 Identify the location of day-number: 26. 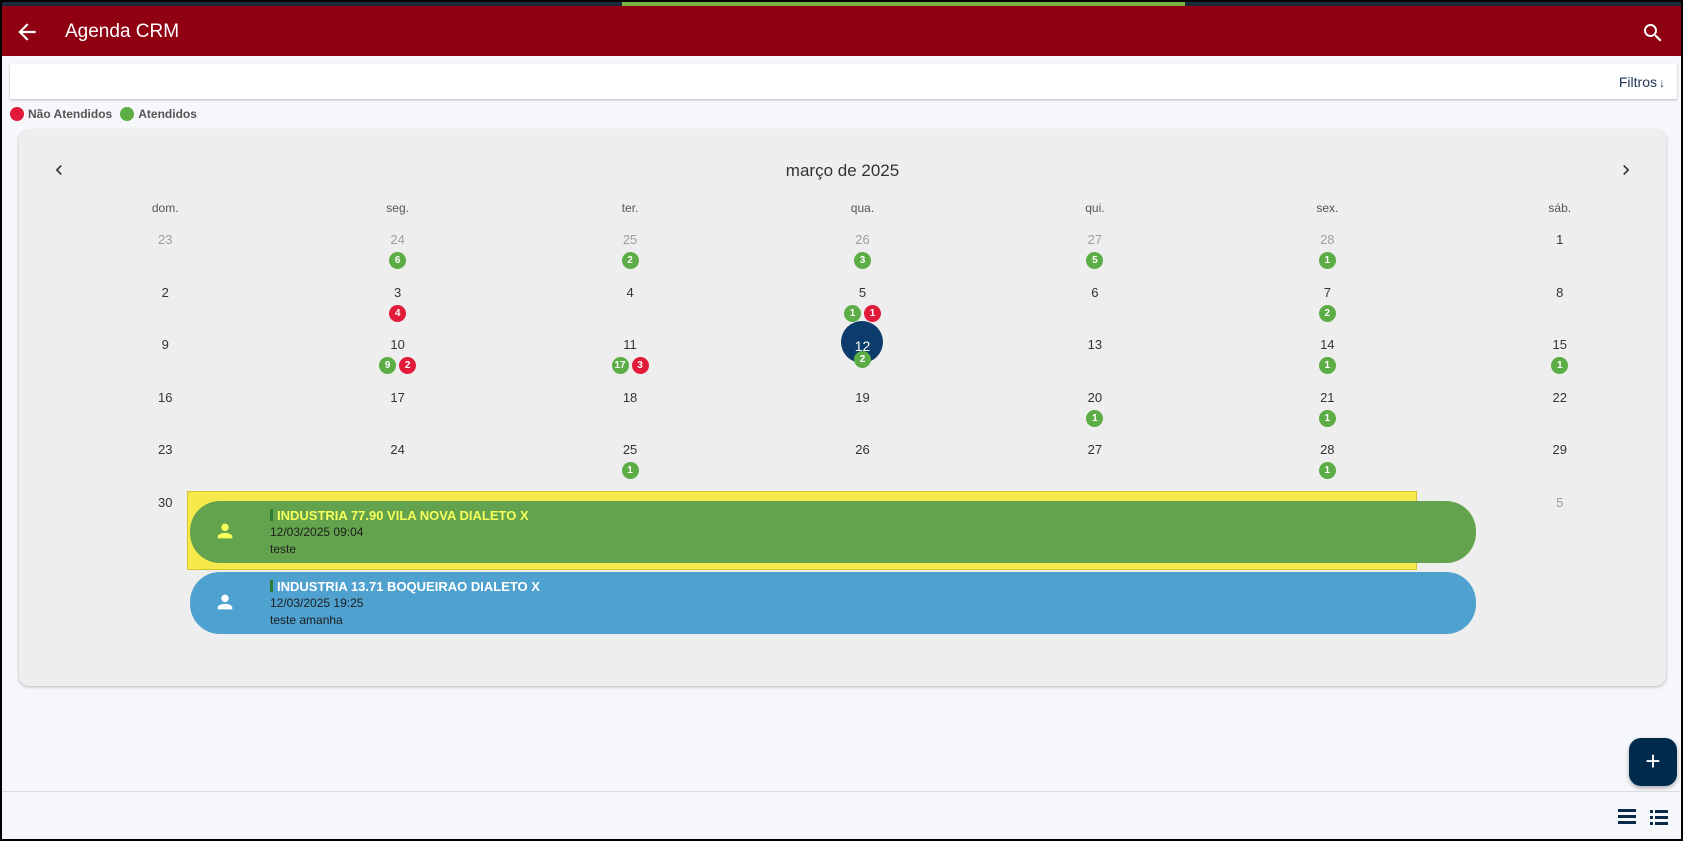
(862, 239).